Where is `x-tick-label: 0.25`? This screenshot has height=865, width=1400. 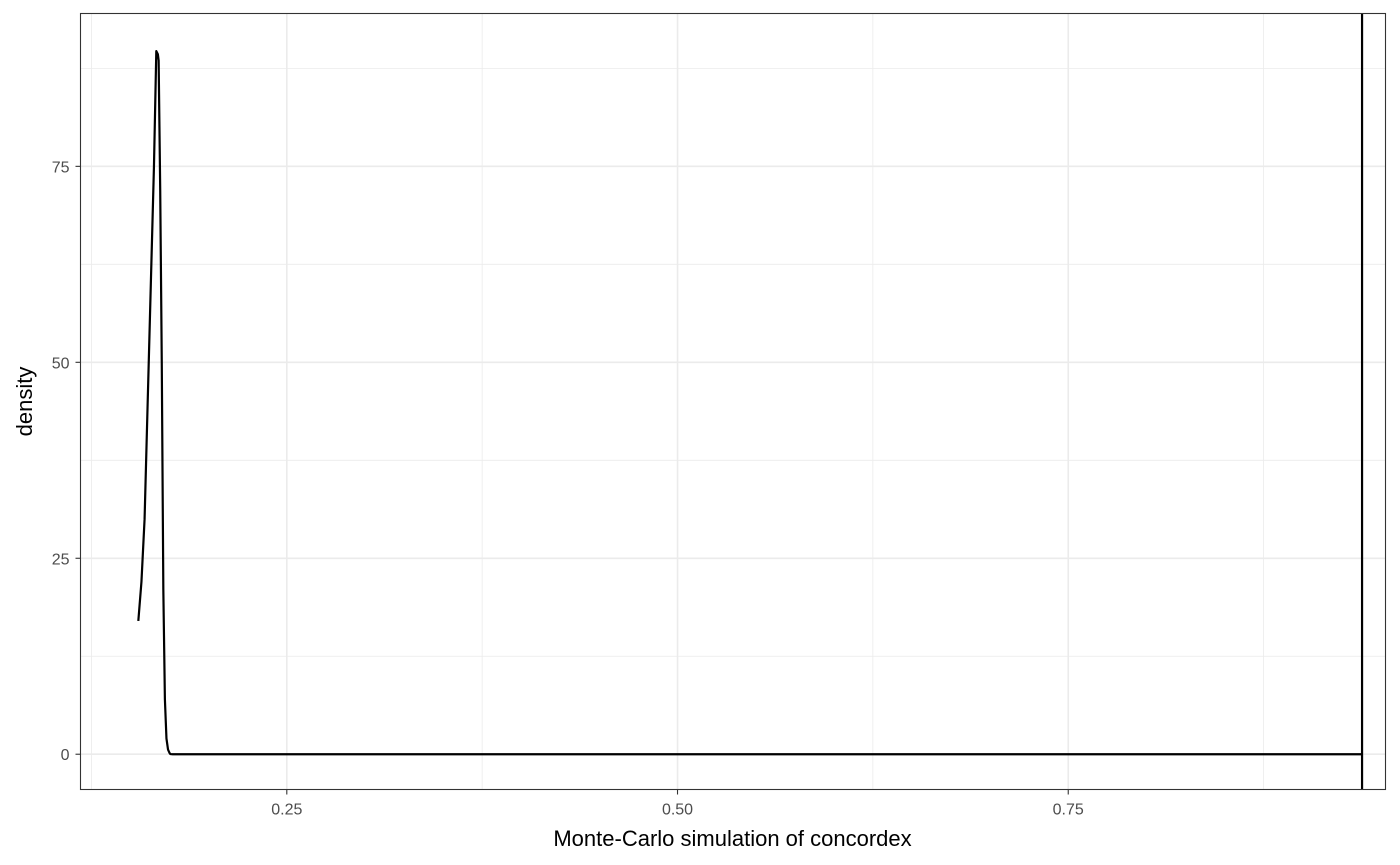
x-tick-label: 0.25 is located at coordinates (286, 810).